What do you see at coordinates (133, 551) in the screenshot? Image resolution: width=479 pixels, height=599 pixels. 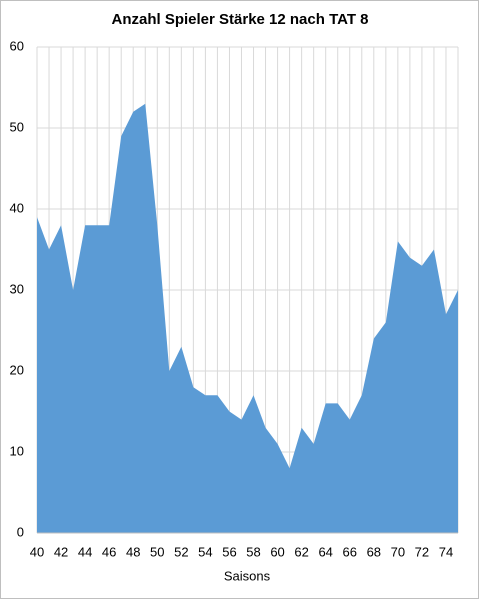 I see `x-tick-label: 48` at bounding box center [133, 551].